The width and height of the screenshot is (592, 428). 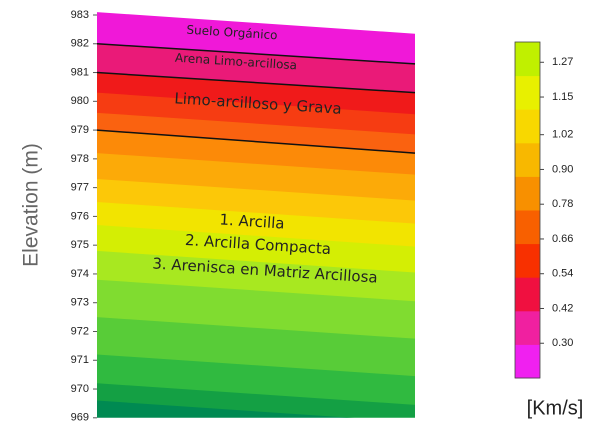 I want to click on y-tick-label: 969, so click(x=80, y=418).